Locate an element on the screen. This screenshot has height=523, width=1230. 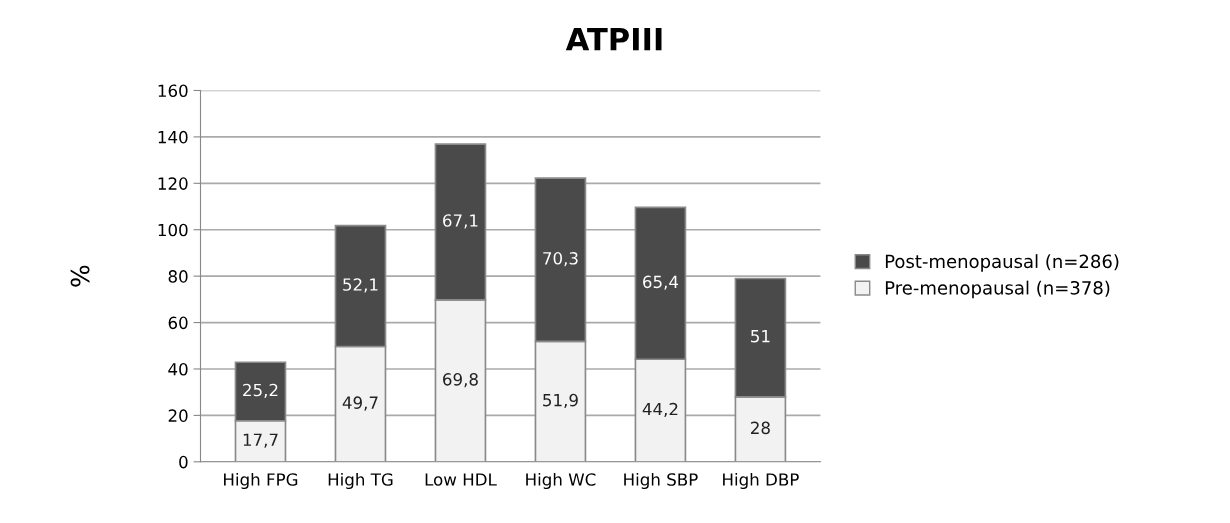
x-tick-label: High DBP is located at coordinates (761, 481).